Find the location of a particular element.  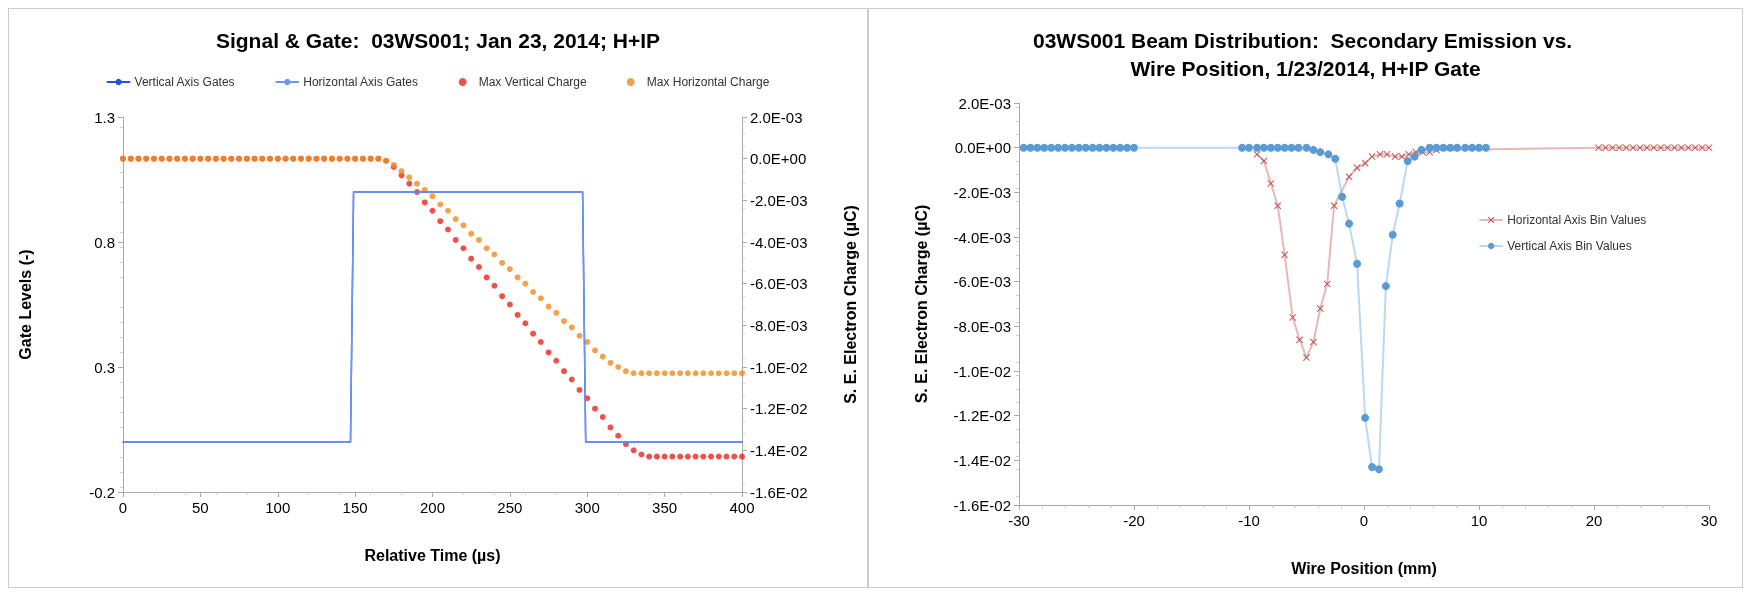

y-tick-label: -6.0E-03 is located at coordinates (982, 282).